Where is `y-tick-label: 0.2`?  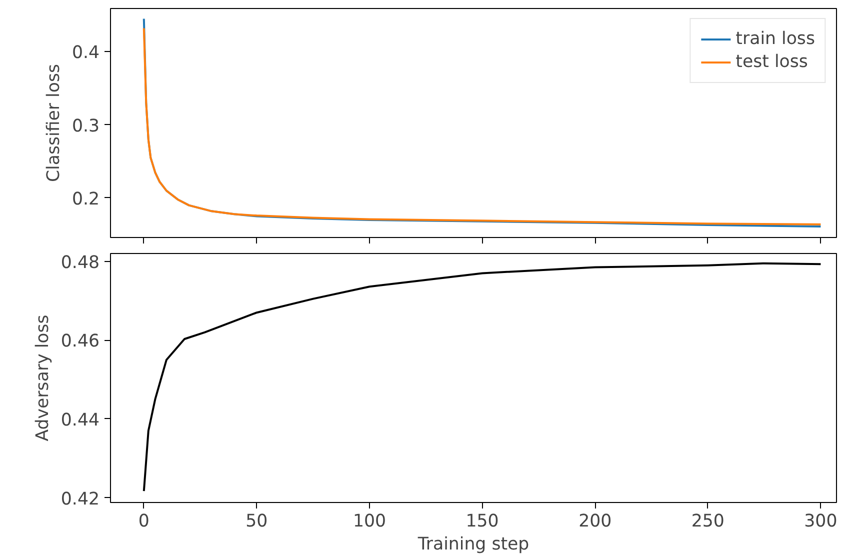 y-tick-label: 0.2 is located at coordinates (86, 199).